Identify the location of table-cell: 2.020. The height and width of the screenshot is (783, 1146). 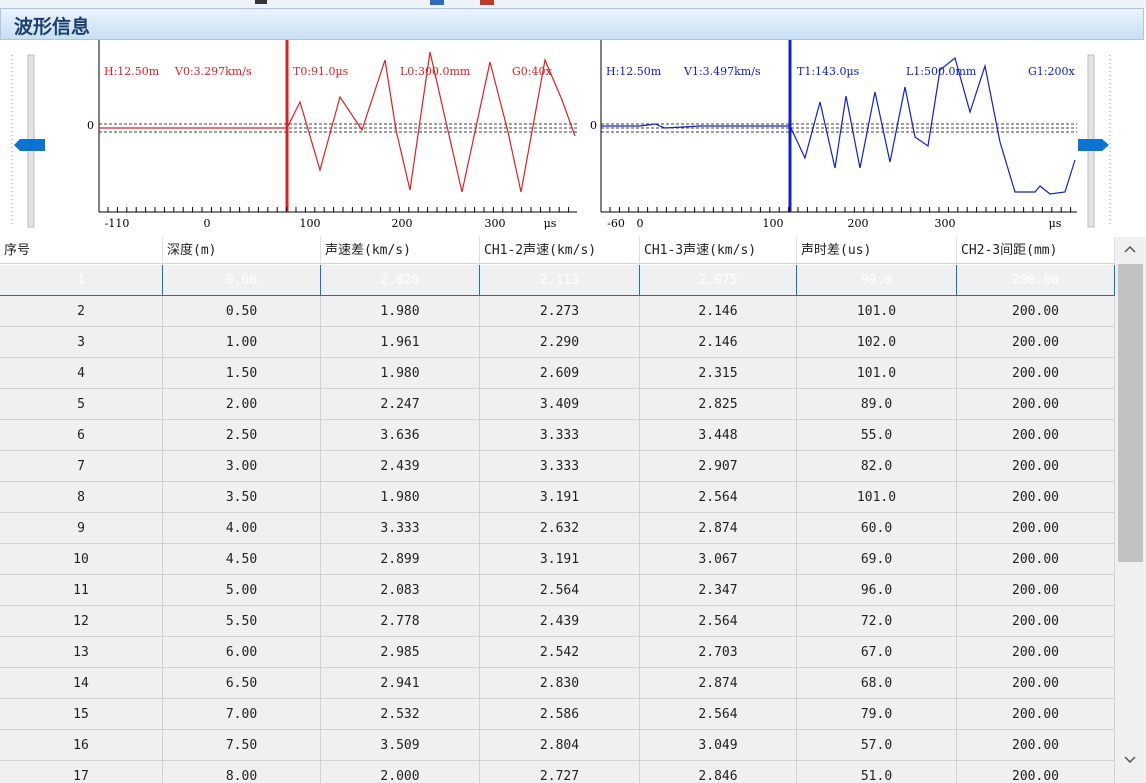
(400, 280).